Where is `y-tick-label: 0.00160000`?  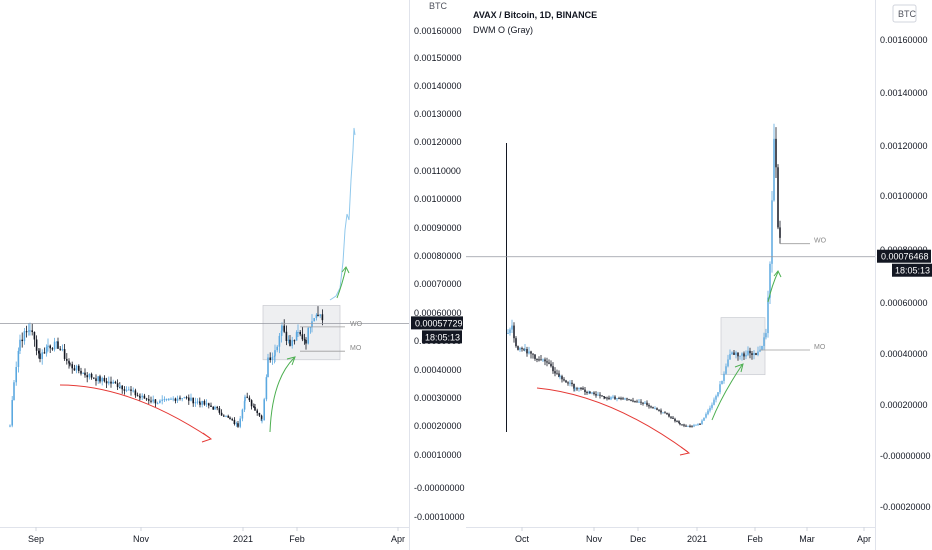 y-tick-label: 0.00160000 is located at coordinates (904, 40).